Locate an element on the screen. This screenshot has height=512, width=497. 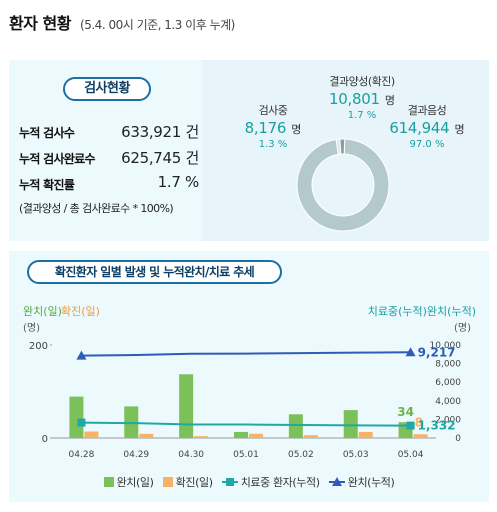
donut-label-positive-unit: 명 is located at coordinates (389, 100).